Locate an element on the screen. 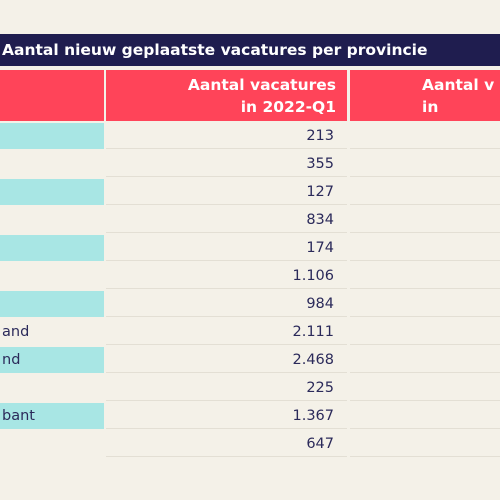  vacancies-value-cell: 647 is located at coordinates (226, 444).